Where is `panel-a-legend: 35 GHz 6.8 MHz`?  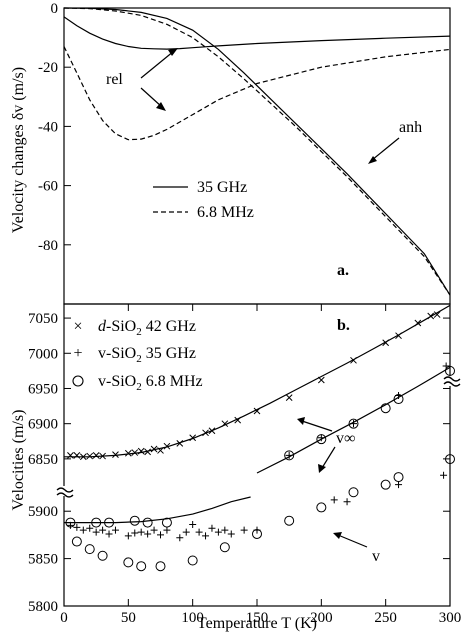
panel-a-legend: 35 GHz 6.8 MHz is located at coordinates (203, 200).